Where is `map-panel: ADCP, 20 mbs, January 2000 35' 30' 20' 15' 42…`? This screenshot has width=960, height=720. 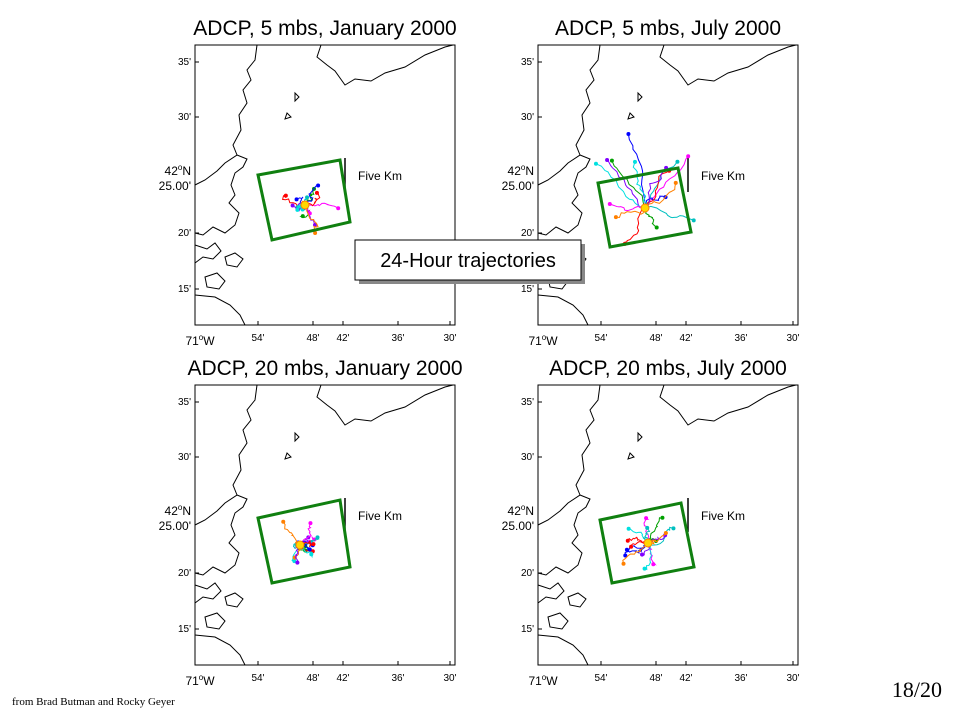 map-panel: ADCP, 20 mbs, January 2000 35' 30' 20' 15' 42… is located at coordinates (311, 522).